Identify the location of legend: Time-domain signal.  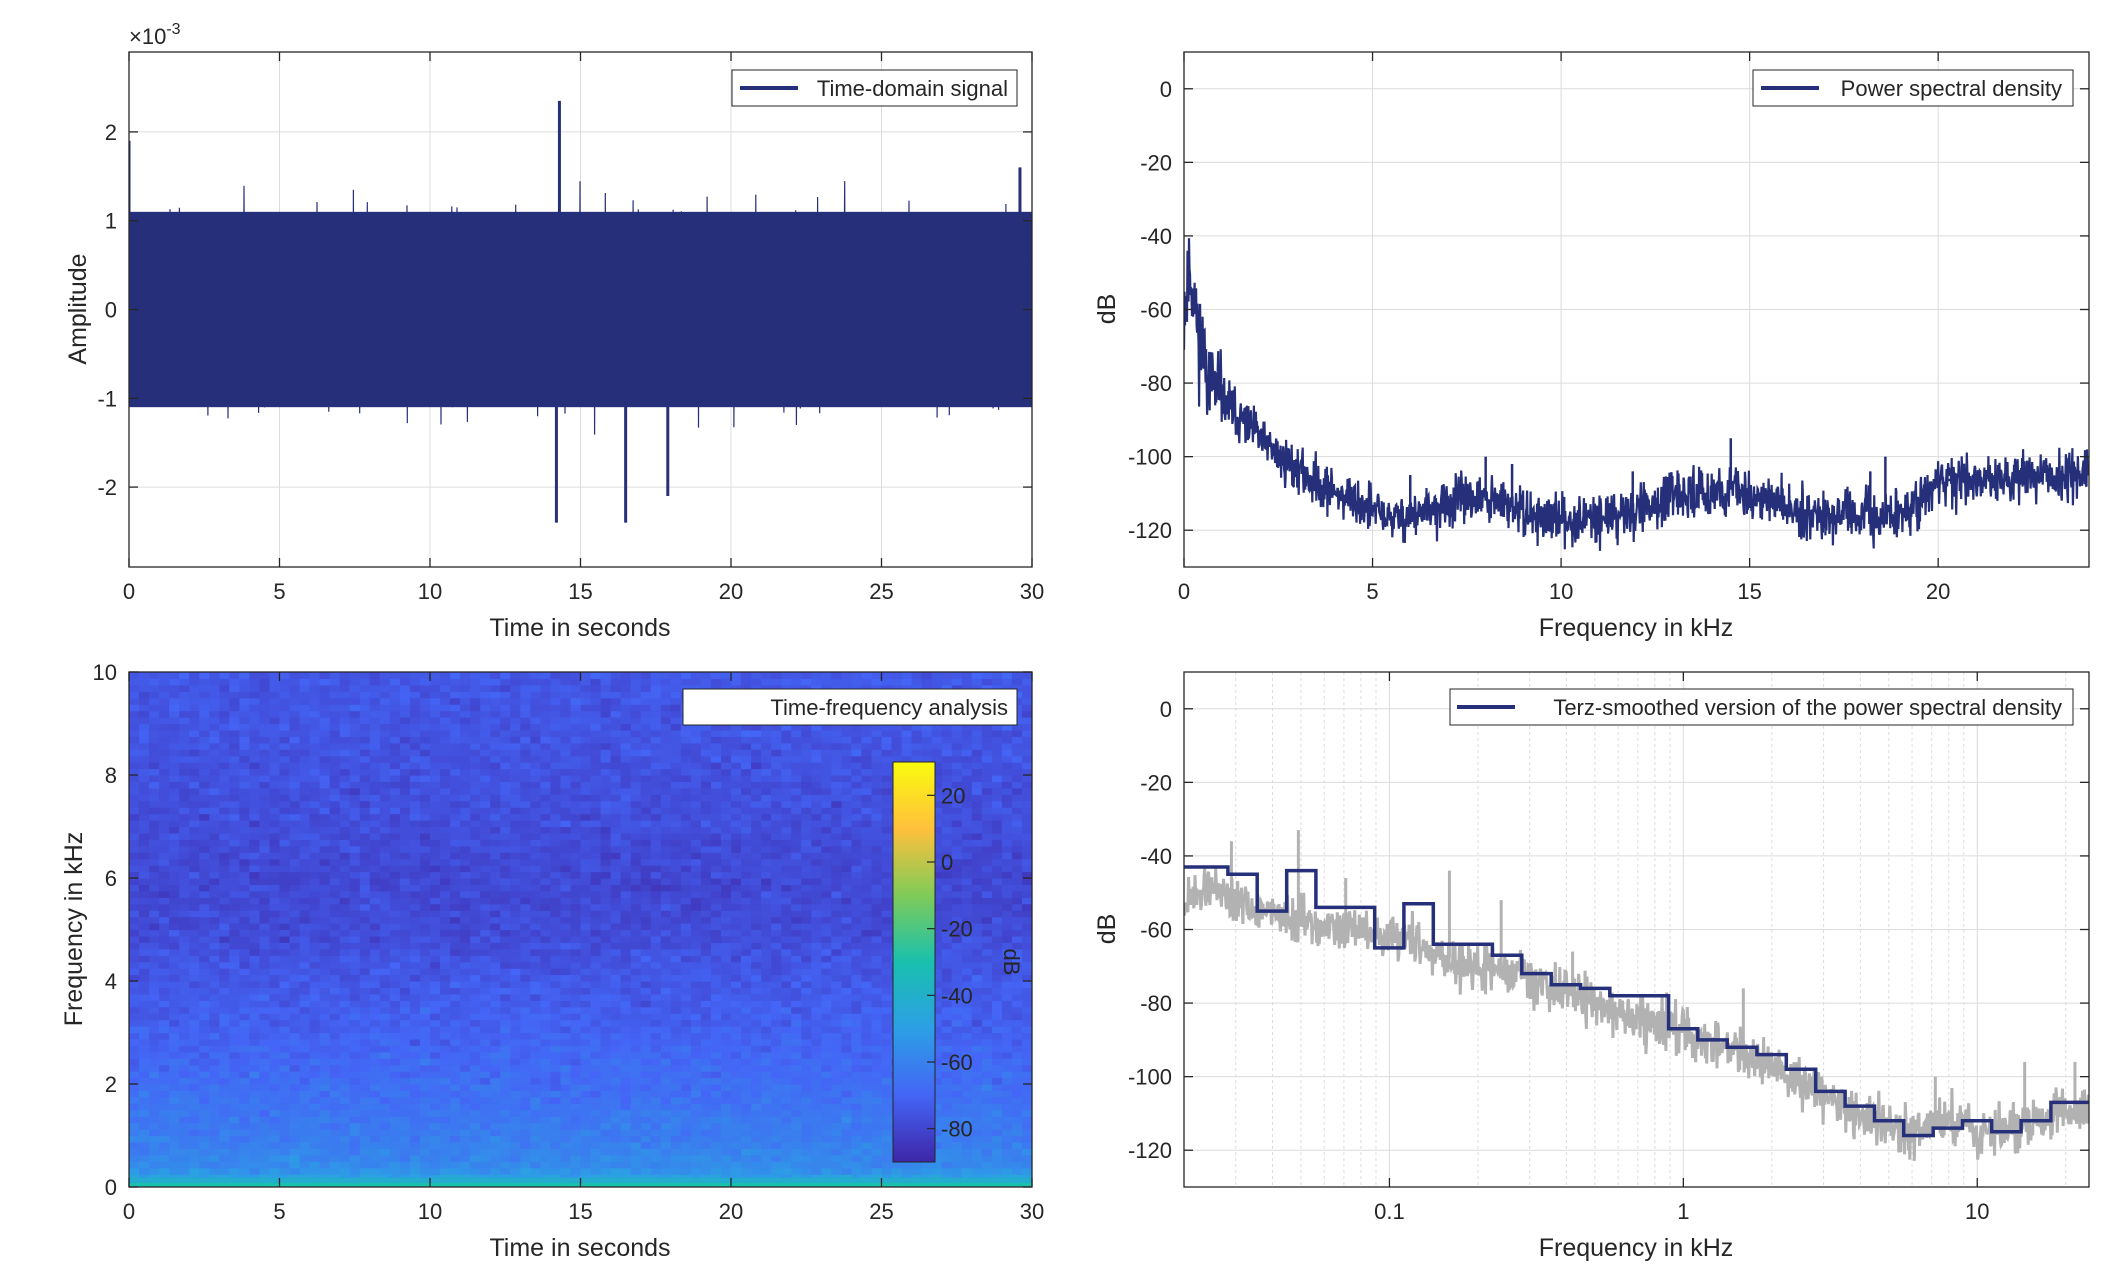
(874, 88).